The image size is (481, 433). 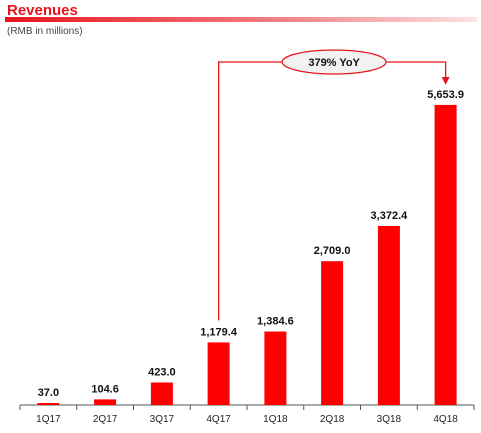 What do you see at coordinates (218, 419) in the screenshot?
I see `category-label-4q17: 4Q17` at bounding box center [218, 419].